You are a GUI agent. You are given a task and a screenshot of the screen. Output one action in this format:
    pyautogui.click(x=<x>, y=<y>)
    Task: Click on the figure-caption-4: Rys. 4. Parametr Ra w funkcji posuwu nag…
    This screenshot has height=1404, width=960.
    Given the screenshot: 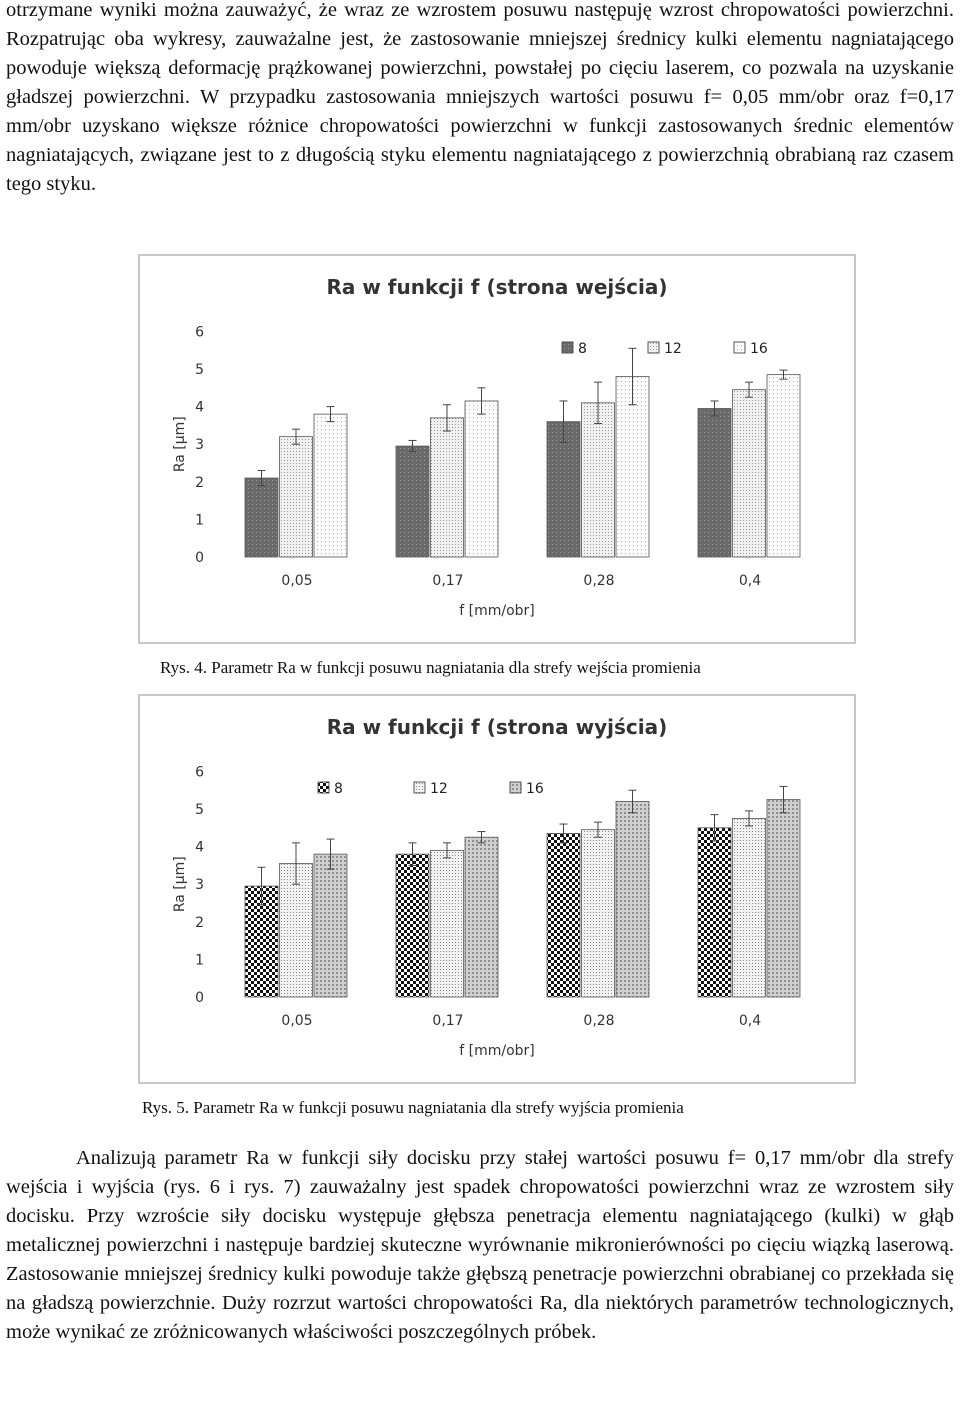 What is the action you would take?
    pyautogui.click(x=430, y=667)
    